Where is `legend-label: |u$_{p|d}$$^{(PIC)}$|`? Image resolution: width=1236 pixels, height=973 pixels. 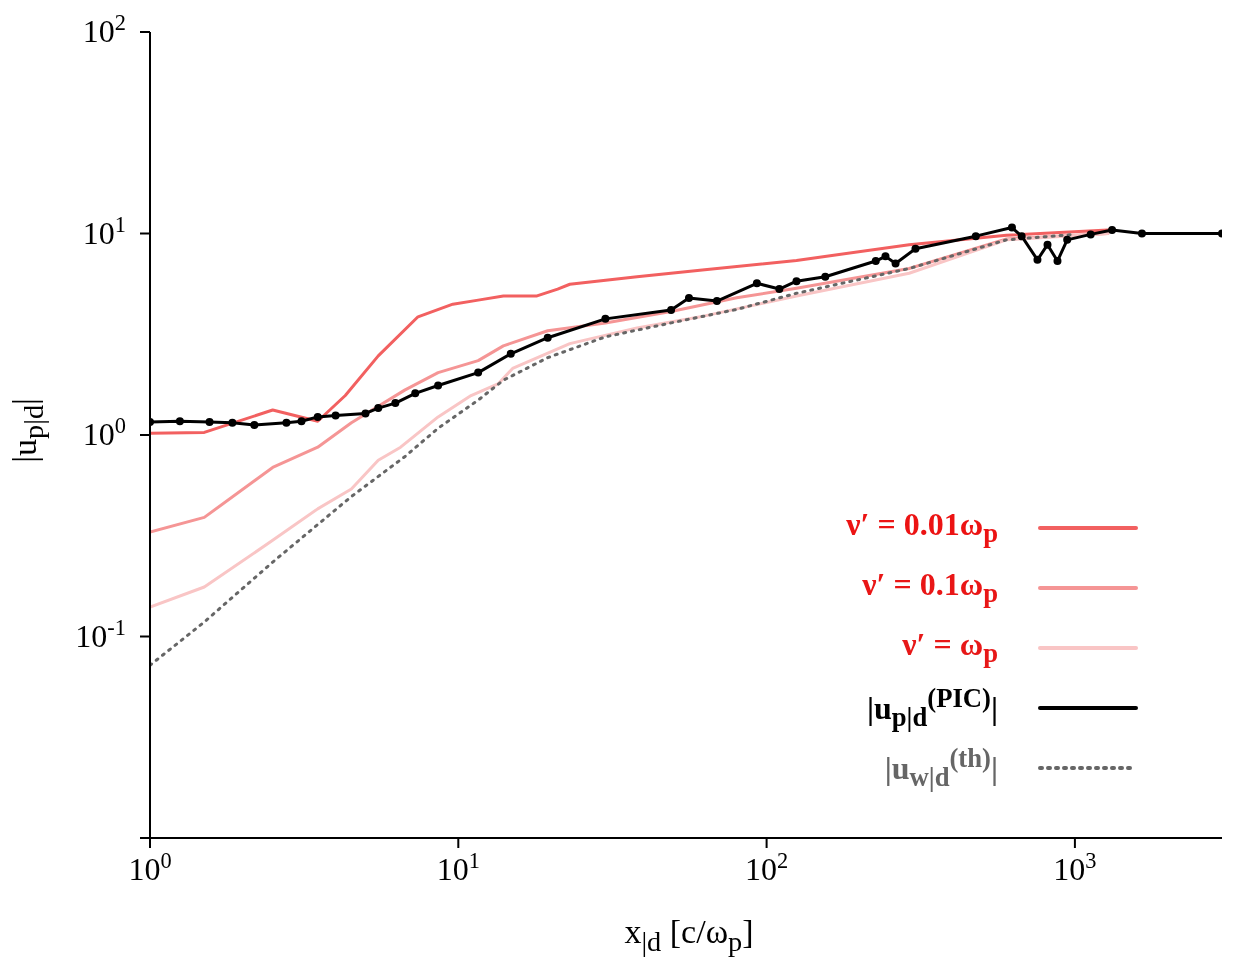
legend-label: |u$_{p|d}$$^{(PIC)}$| is located at coordinates (932, 708).